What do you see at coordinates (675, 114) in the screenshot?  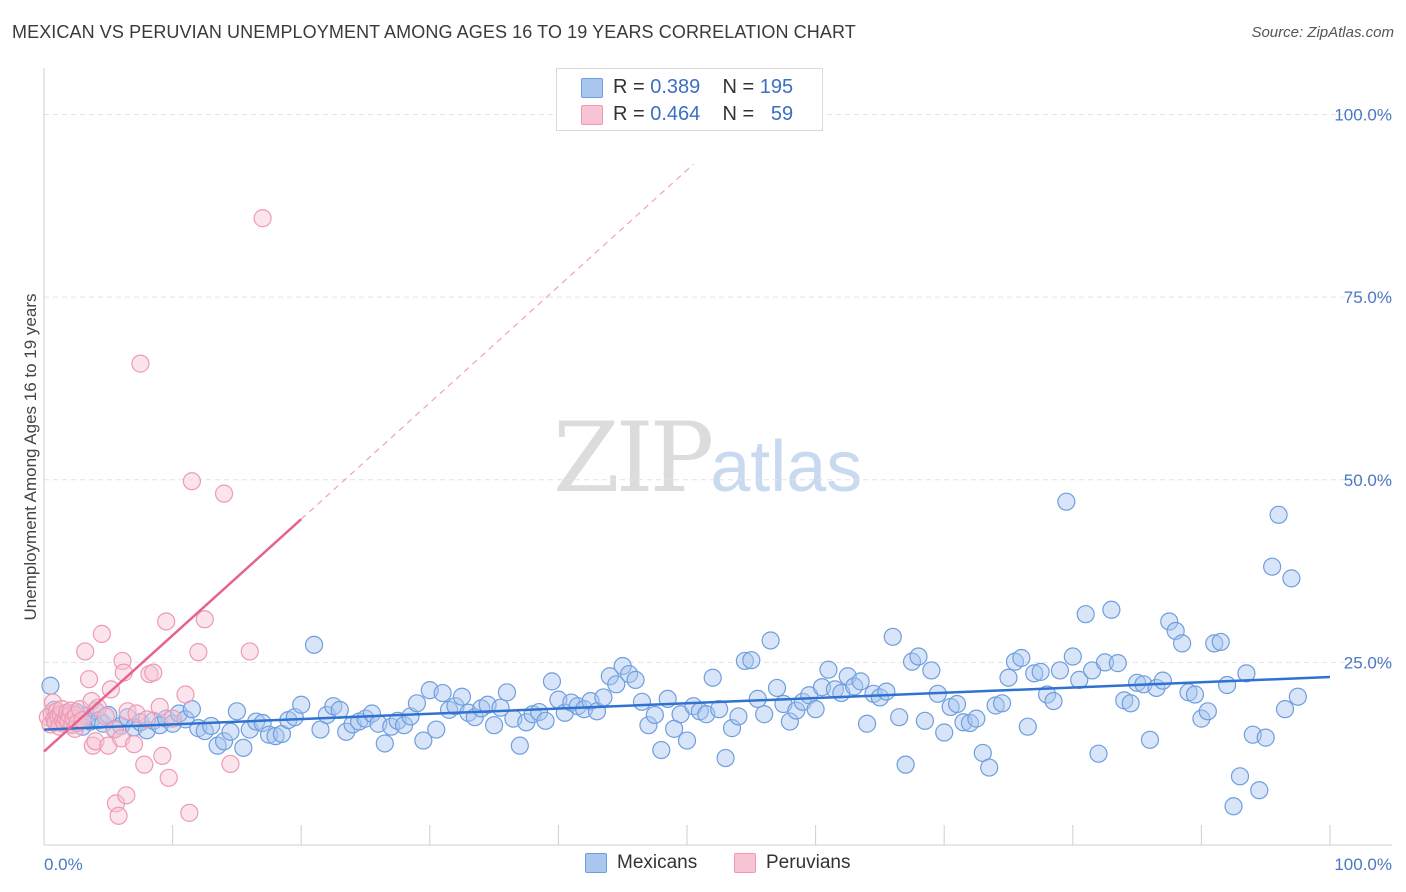 I see `r-value: 0.464` at bounding box center [675, 114].